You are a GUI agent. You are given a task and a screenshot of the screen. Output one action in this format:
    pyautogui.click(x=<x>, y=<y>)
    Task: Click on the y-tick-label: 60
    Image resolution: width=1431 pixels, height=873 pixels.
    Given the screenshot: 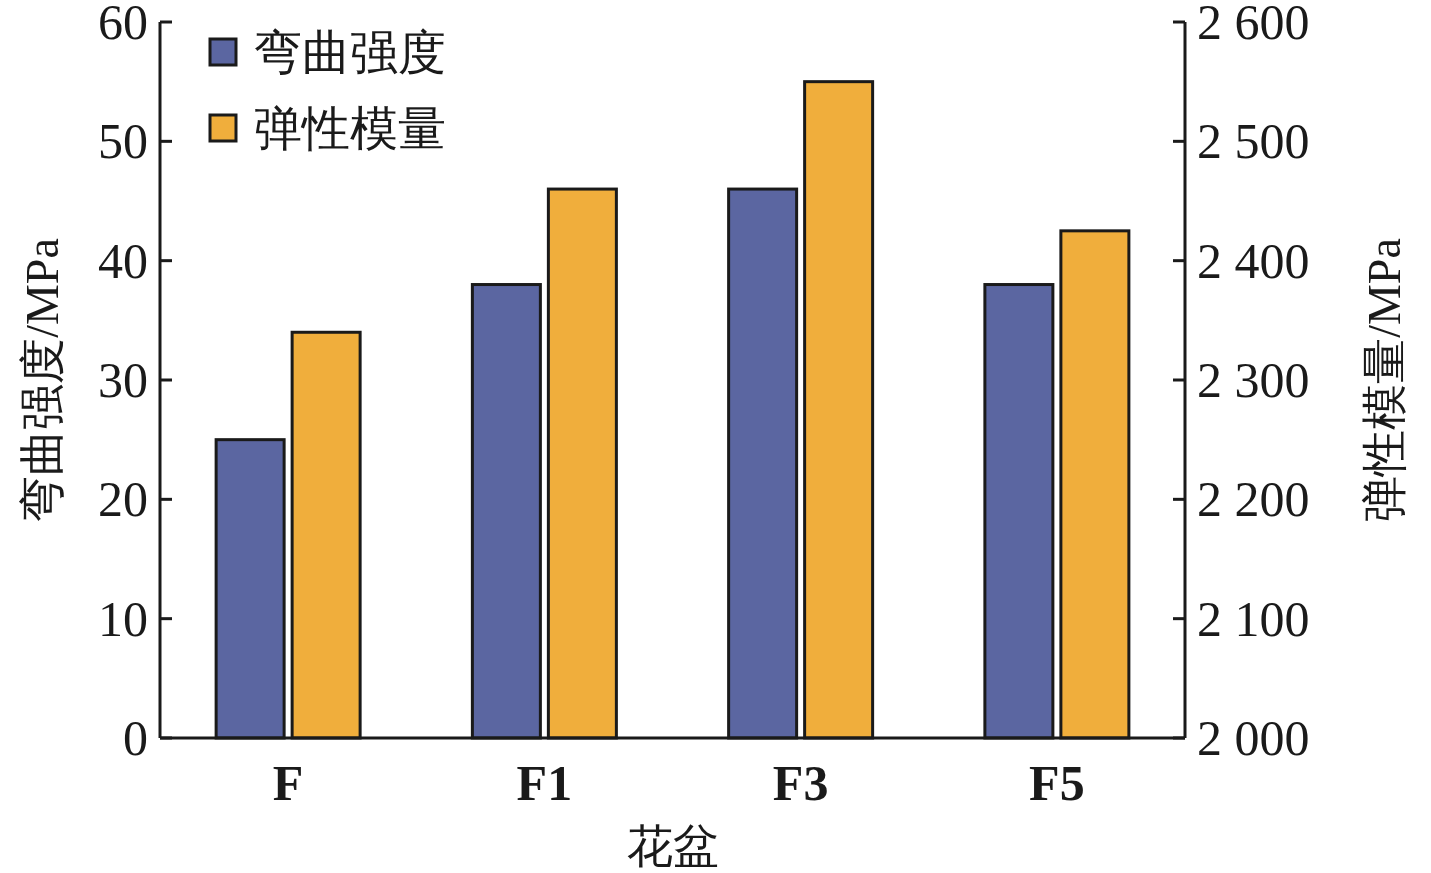 What is the action you would take?
    pyautogui.click(x=123, y=25)
    